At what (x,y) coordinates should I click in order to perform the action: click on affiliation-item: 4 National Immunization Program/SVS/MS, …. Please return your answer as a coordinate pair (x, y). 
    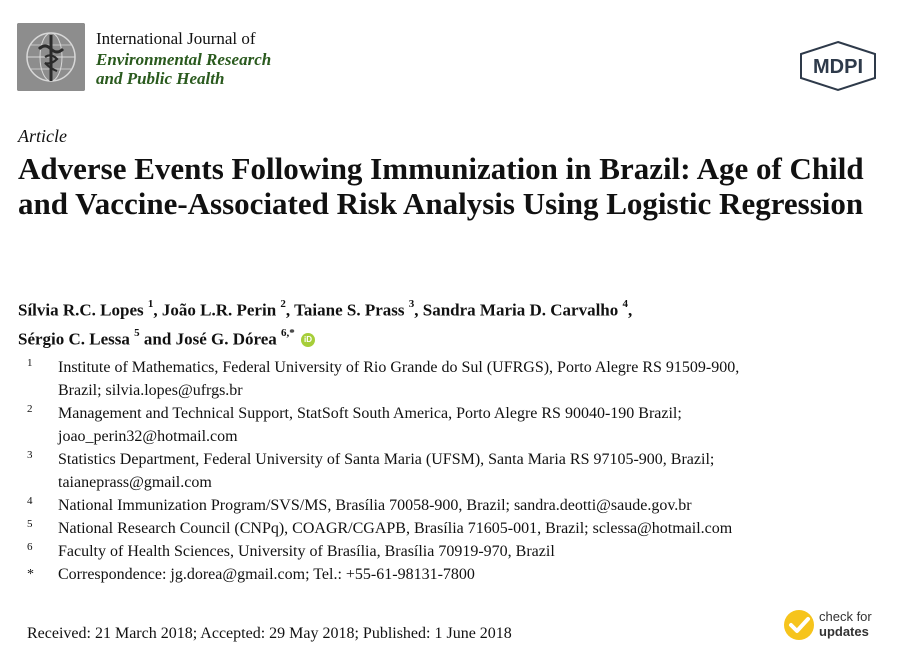
    Looking at the image, I should click on (457, 505).